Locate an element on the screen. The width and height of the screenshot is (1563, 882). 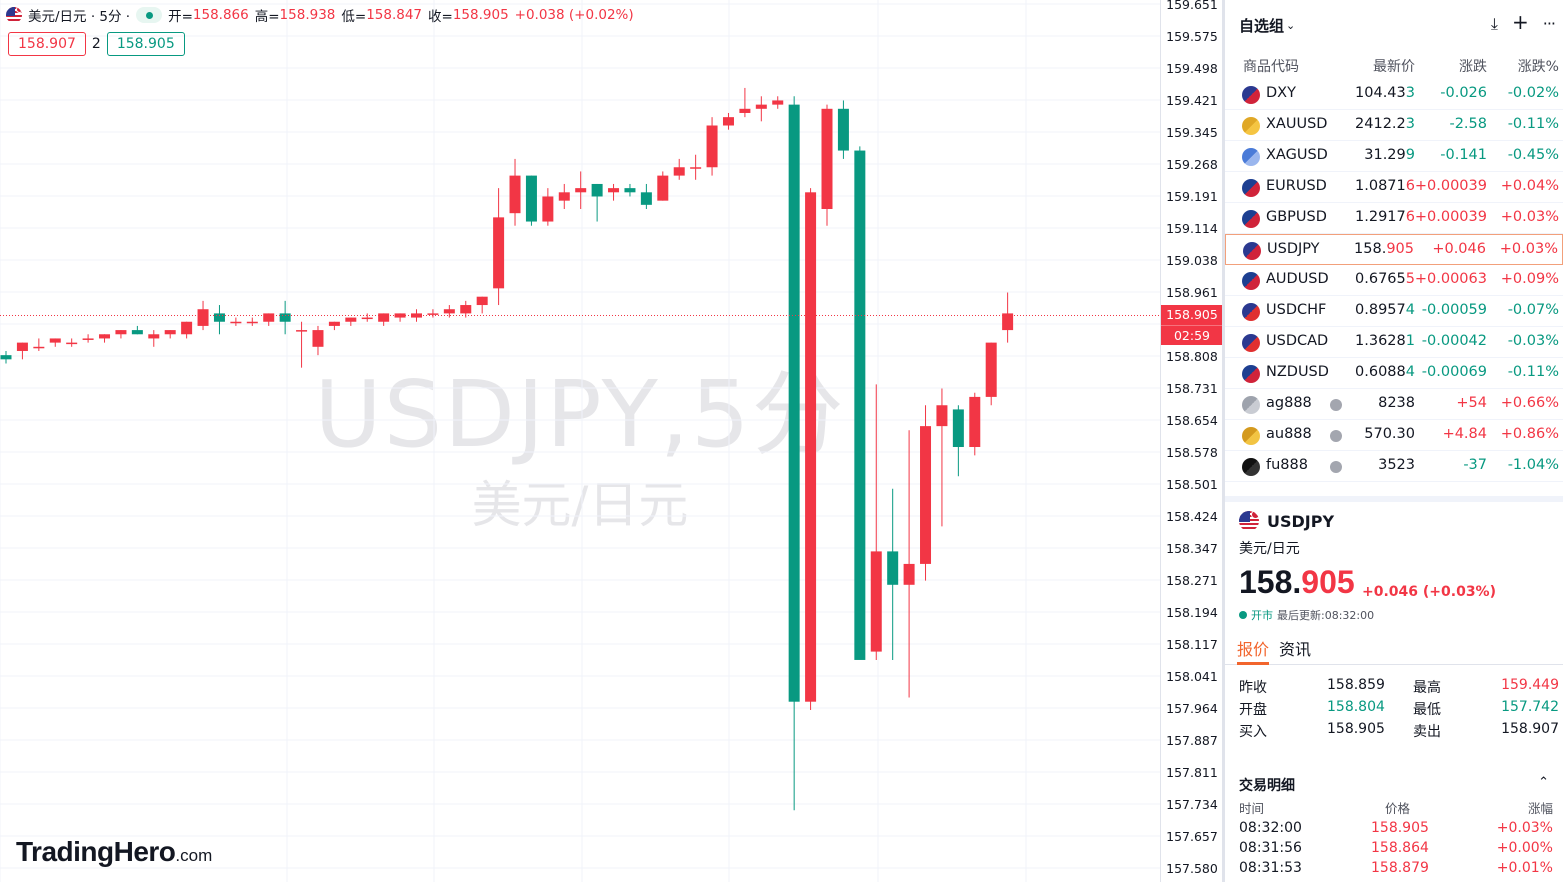
brand-logo: TradingHero.com is located at coordinates (114, 852).